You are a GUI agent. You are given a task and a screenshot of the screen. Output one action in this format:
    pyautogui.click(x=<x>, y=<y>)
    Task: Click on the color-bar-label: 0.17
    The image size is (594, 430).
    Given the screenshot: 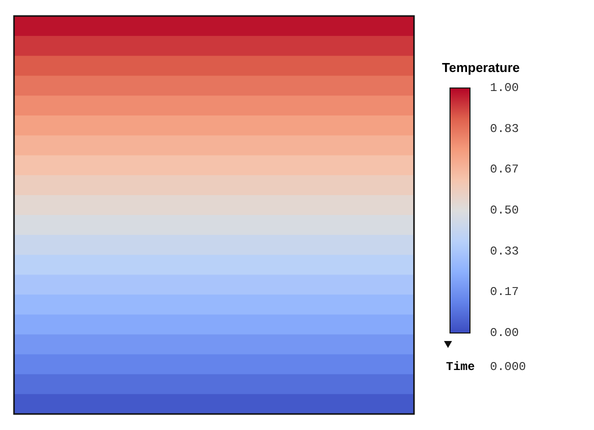 What is the action you would take?
    pyautogui.click(x=504, y=292)
    